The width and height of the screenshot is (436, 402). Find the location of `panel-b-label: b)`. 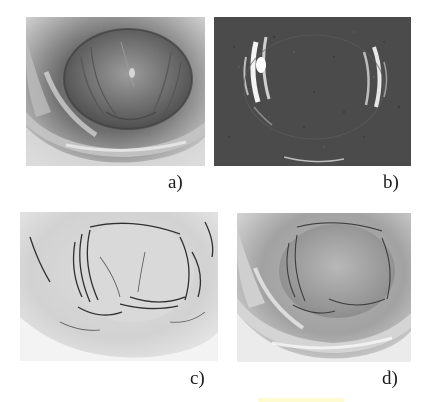

panel-b-label: b) is located at coordinates (391, 182).